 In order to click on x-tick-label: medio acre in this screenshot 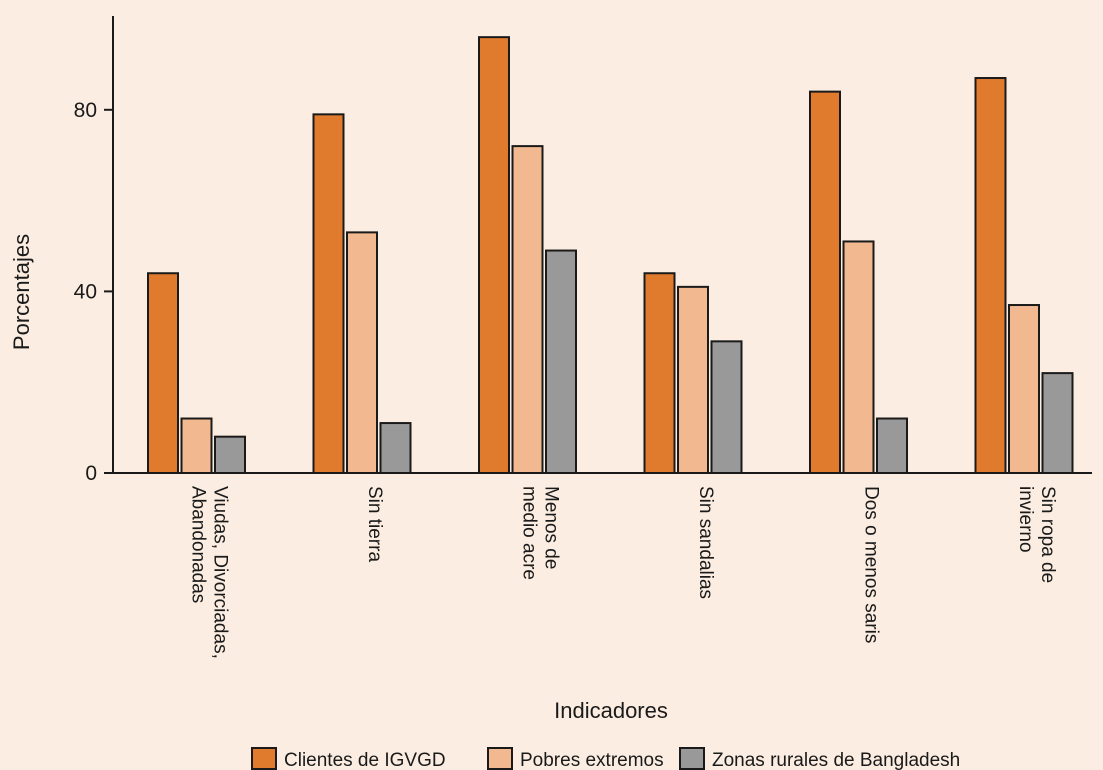, I will do `click(529, 533)`.